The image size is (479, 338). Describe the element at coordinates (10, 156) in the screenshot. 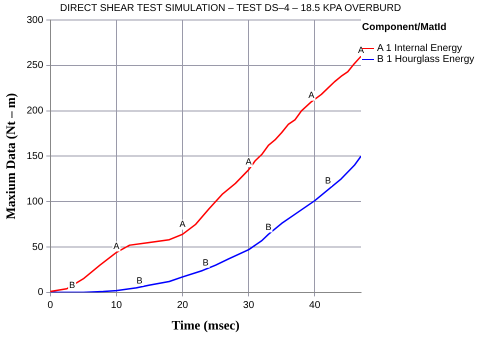

I see `y-axis-title: Maxium Data (Nt – m)` at that location.